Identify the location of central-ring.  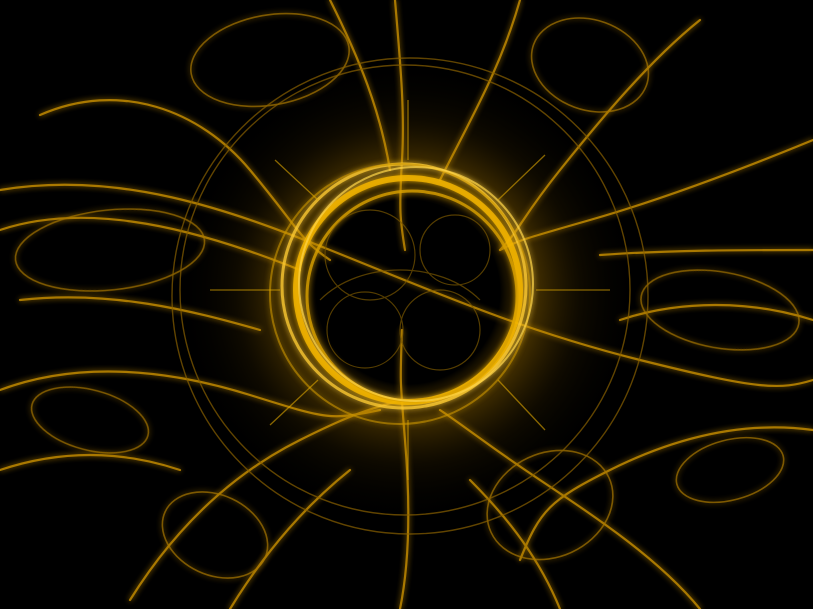
(401, 293).